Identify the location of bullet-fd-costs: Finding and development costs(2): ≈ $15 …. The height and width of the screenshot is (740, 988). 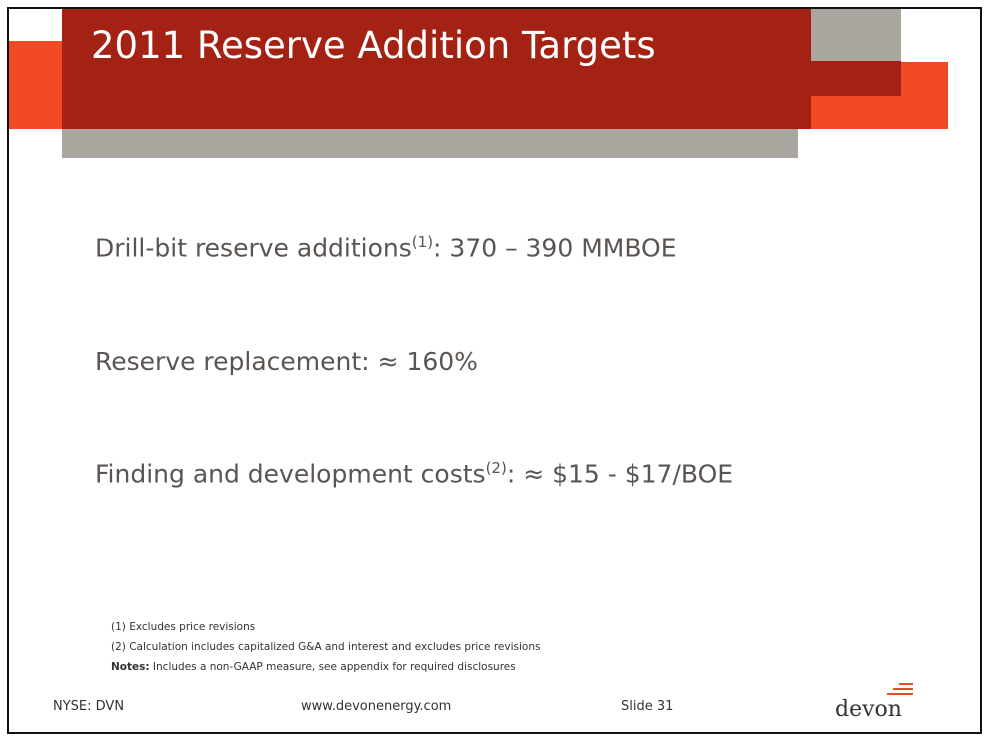
(414, 474).